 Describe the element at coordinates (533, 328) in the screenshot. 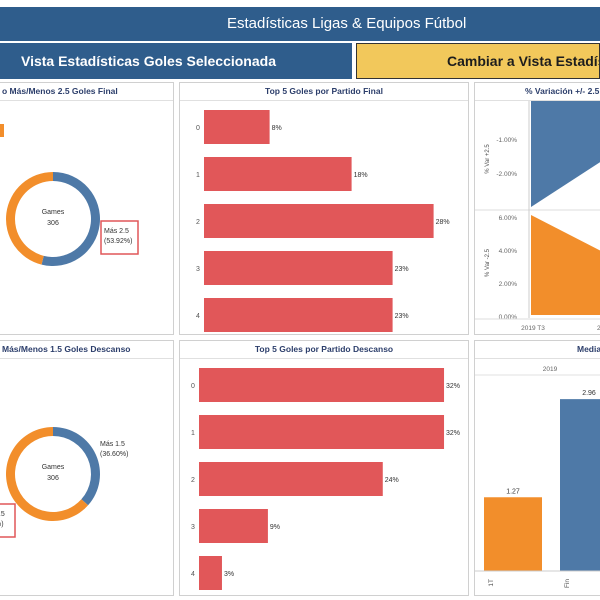

I see `x-label-0: 2019 T3` at that location.